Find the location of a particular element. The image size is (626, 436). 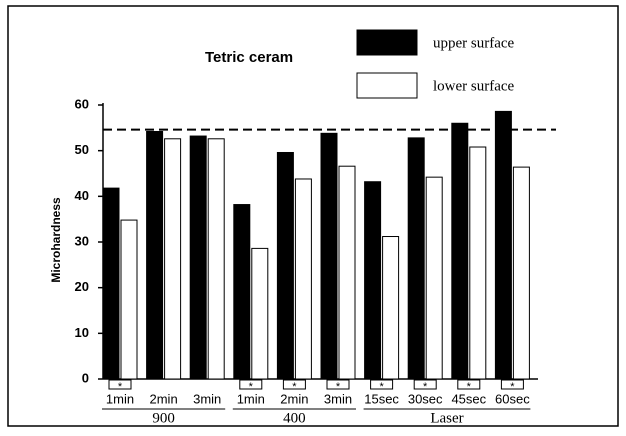

group-label: 400 is located at coordinates (294, 418).